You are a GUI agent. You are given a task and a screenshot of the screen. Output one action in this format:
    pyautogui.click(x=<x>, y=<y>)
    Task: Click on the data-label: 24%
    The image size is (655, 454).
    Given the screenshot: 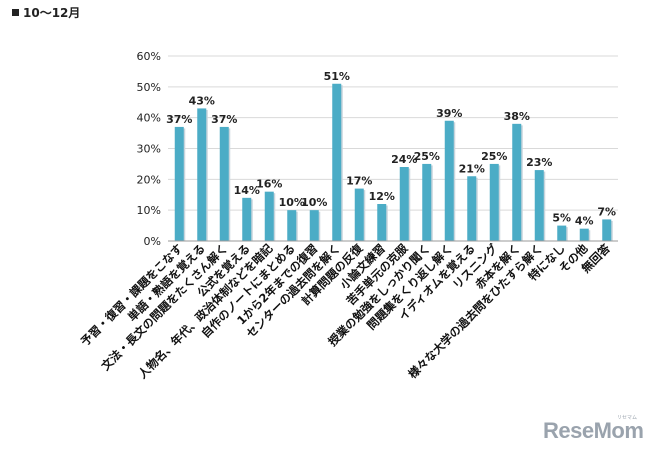 What is the action you would take?
    pyautogui.click(x=404, y=159)
    